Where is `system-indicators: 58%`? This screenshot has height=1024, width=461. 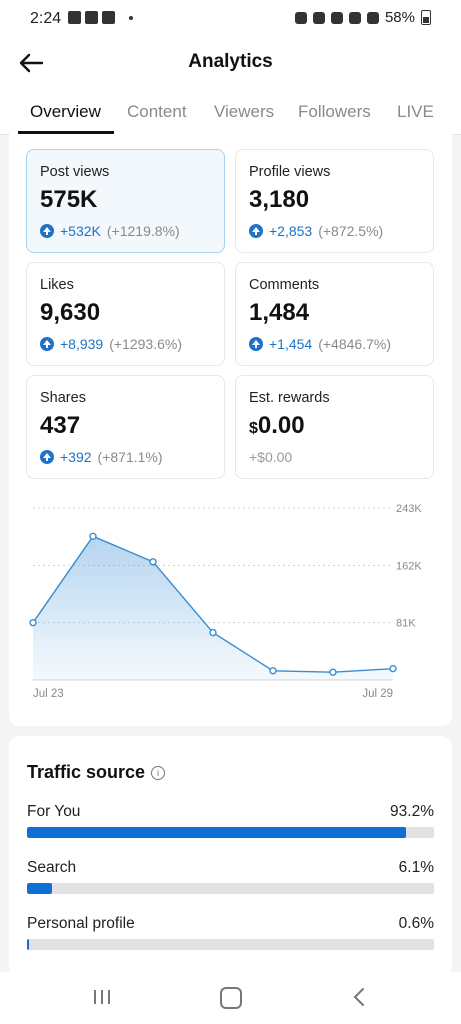
system-indicators: 58% is located at coordinates (362, 17).